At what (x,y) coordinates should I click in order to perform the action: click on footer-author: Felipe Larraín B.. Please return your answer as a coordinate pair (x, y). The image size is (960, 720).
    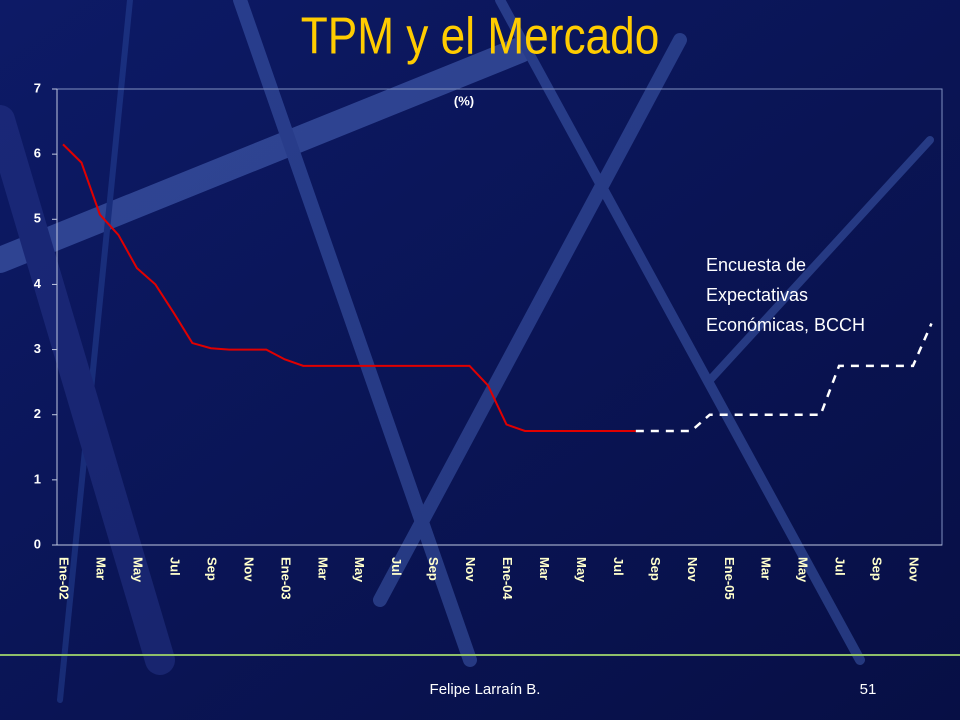
    Looking at the image, I should click on (485, 689).